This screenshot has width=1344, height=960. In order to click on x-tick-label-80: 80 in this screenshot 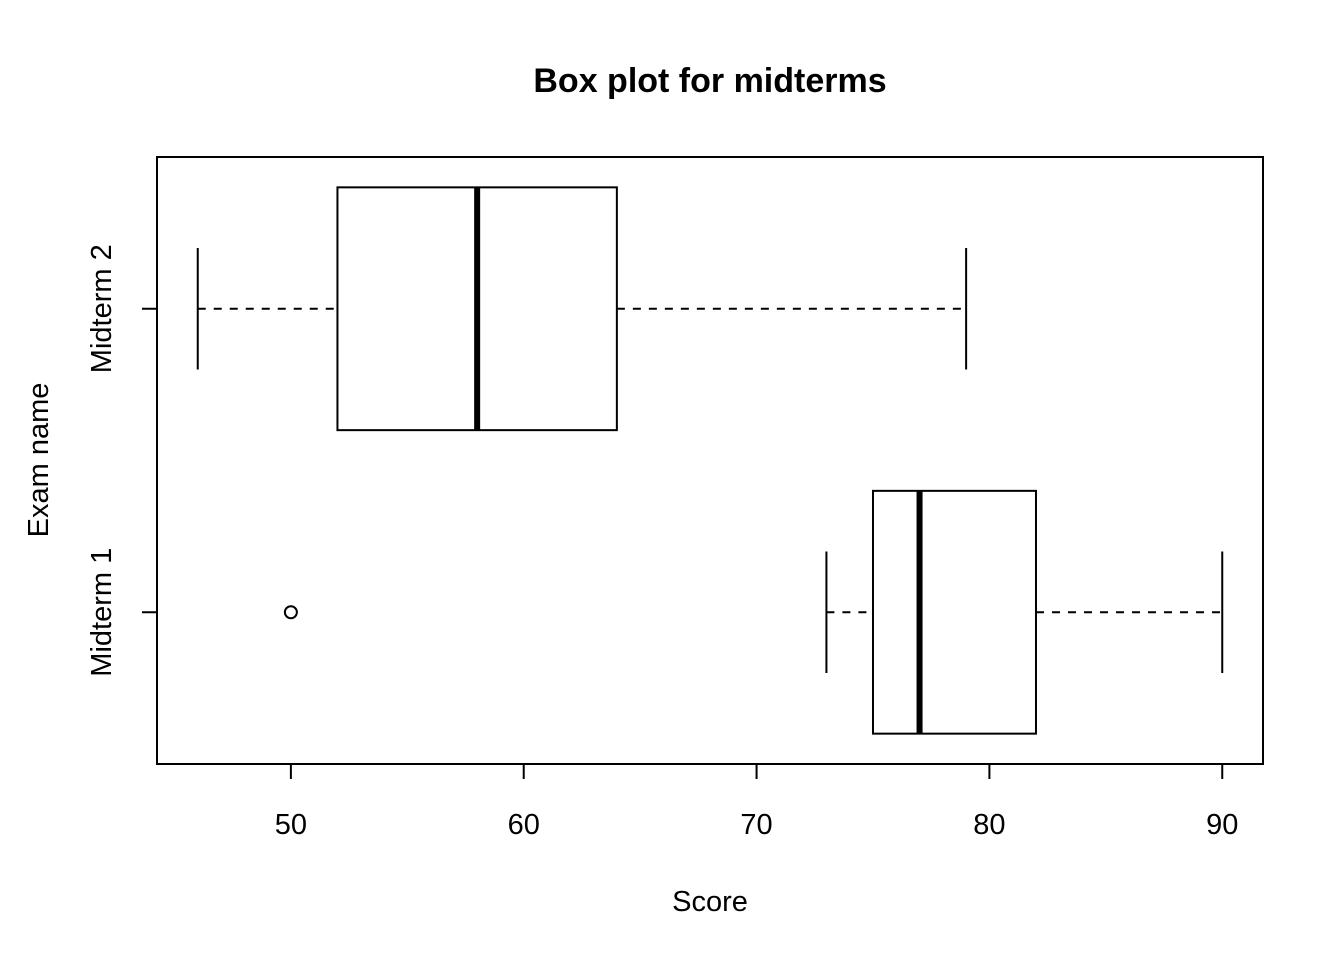, I will do `click(989, 825)`.